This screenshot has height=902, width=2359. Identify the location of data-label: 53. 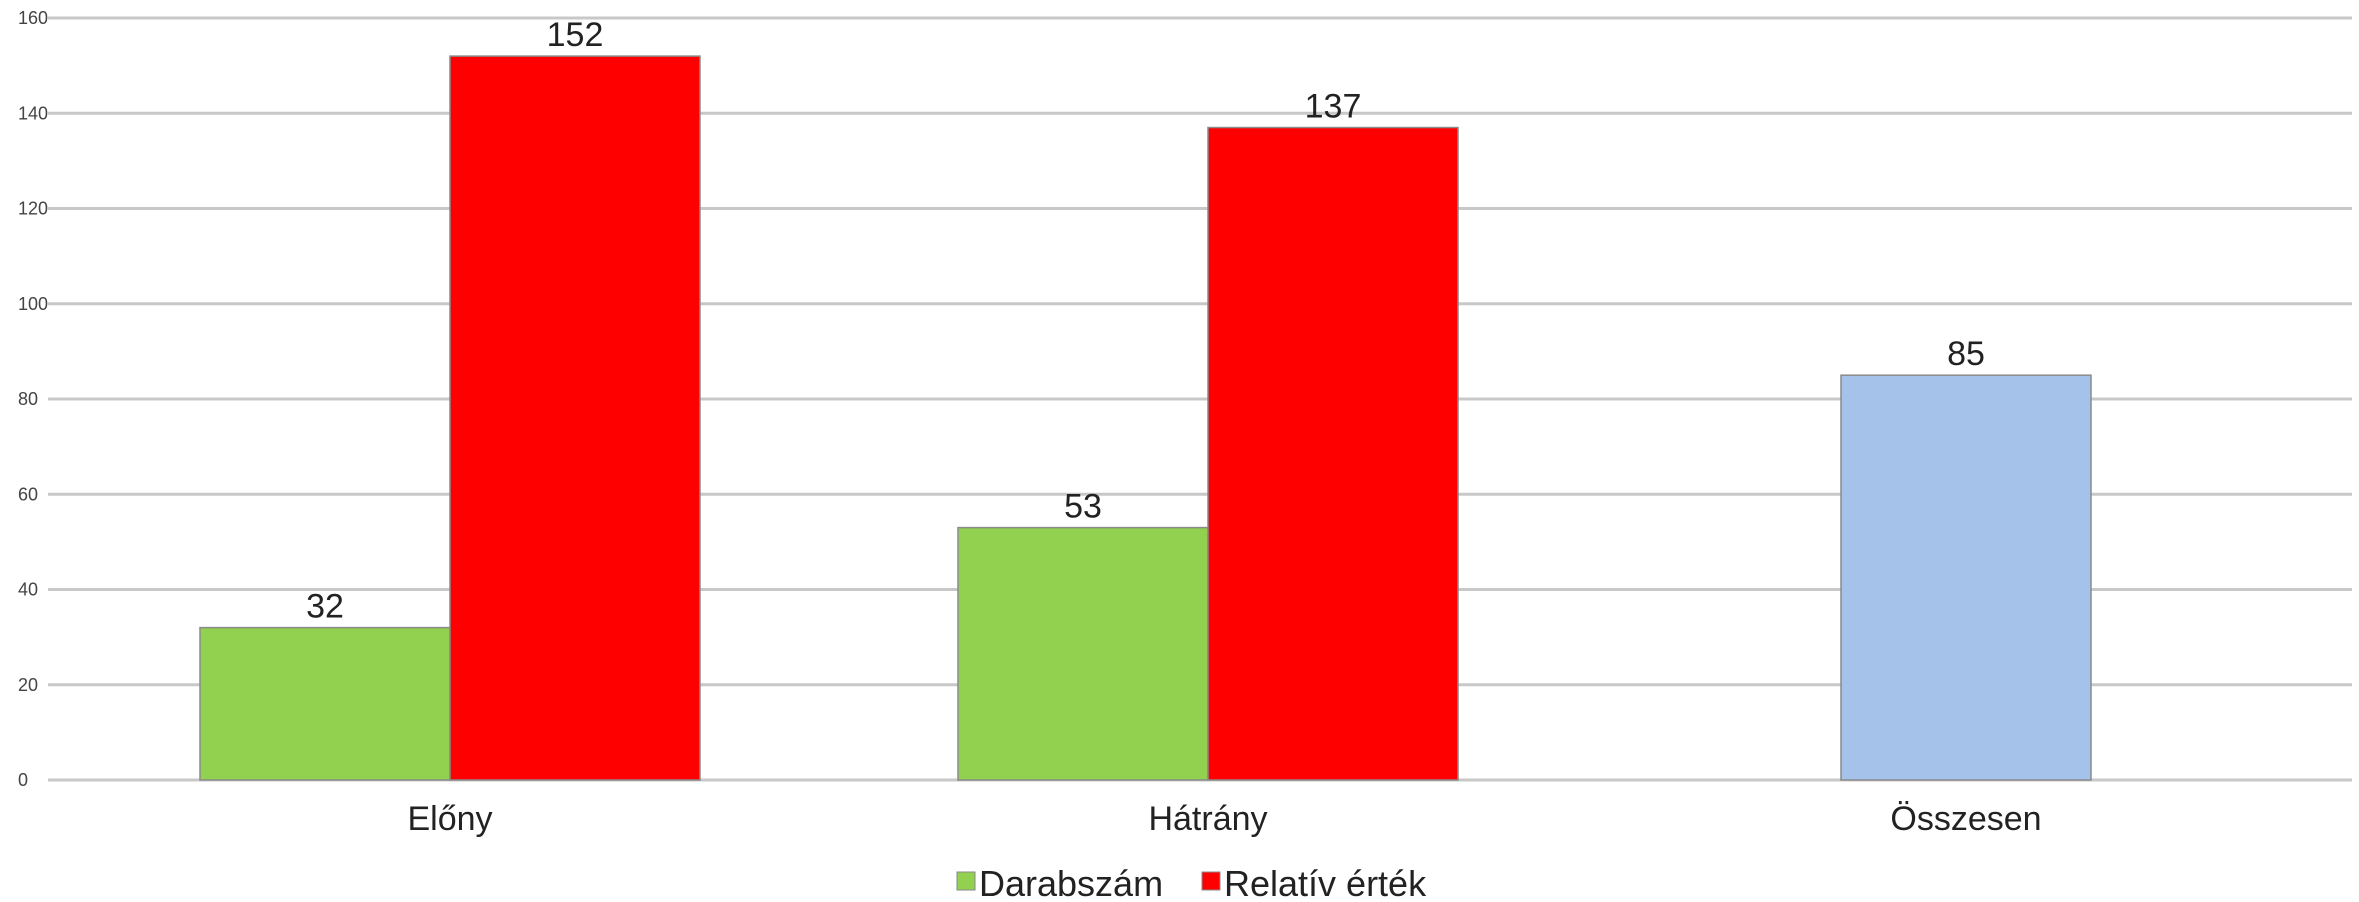
(1083, 507).